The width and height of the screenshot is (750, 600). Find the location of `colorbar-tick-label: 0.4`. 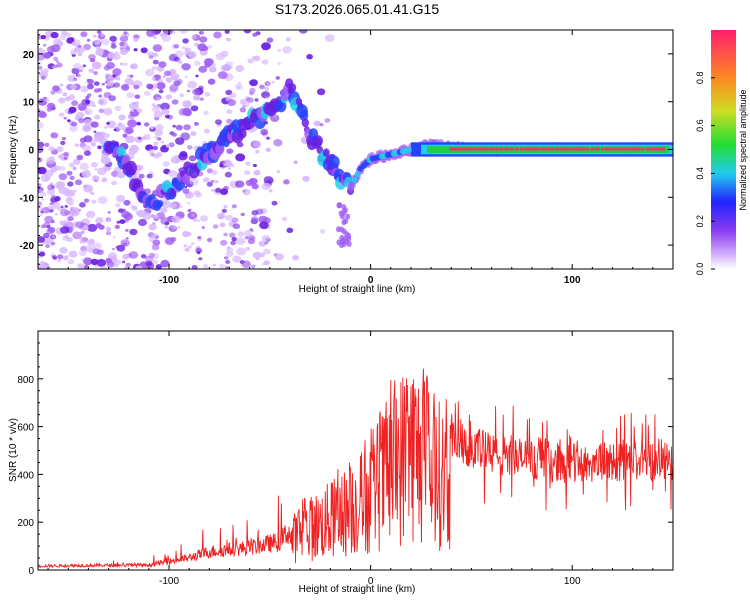

colorbar-tick-label: 0.4 is located at coordinates (700, 173).